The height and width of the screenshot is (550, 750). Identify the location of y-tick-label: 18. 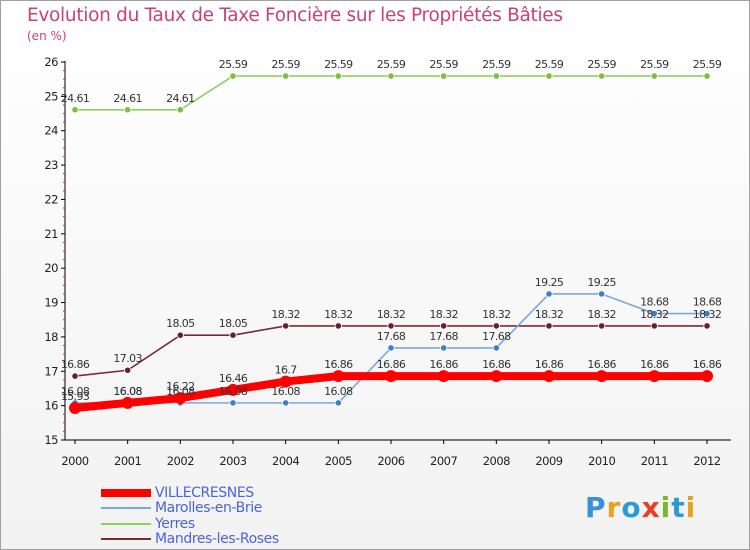
(51, 337).